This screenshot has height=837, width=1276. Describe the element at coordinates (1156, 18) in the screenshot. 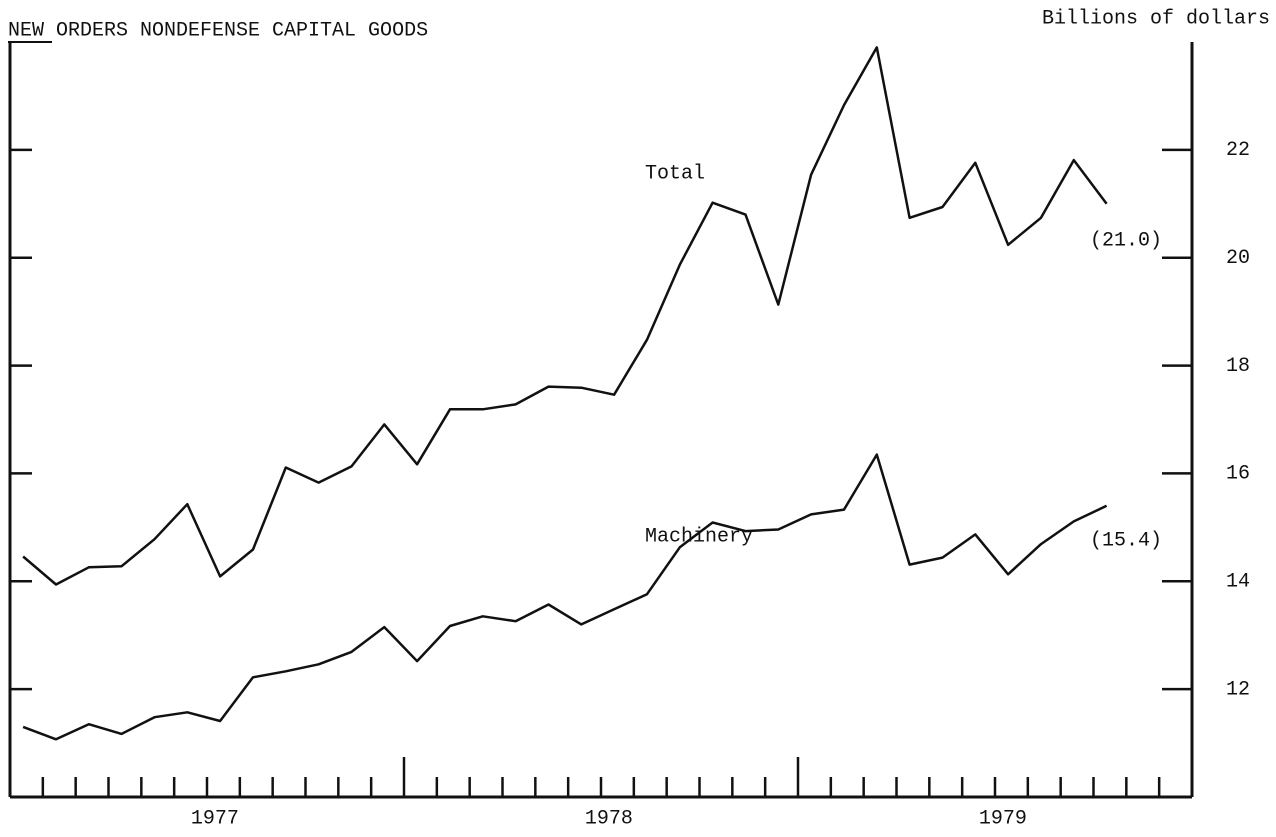

I see `y-axis-label: Billions of dollars` at that location.